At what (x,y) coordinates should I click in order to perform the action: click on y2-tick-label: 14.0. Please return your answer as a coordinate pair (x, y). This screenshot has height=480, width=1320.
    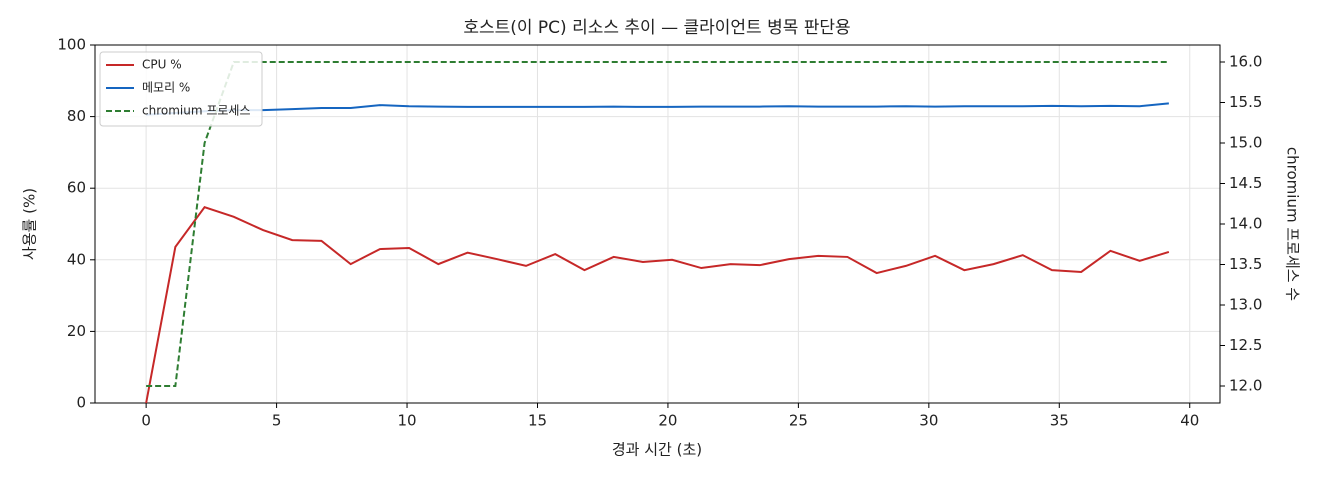
    Looking at the image, I should click on (1245, 224).